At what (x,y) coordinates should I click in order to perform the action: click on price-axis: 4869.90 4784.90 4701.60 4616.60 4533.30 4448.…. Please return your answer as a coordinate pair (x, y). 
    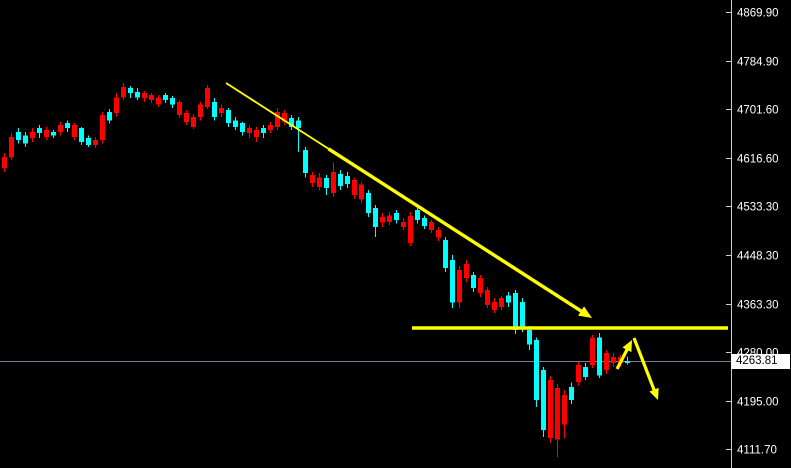
    Looking at the image, I should click on (752, 234).